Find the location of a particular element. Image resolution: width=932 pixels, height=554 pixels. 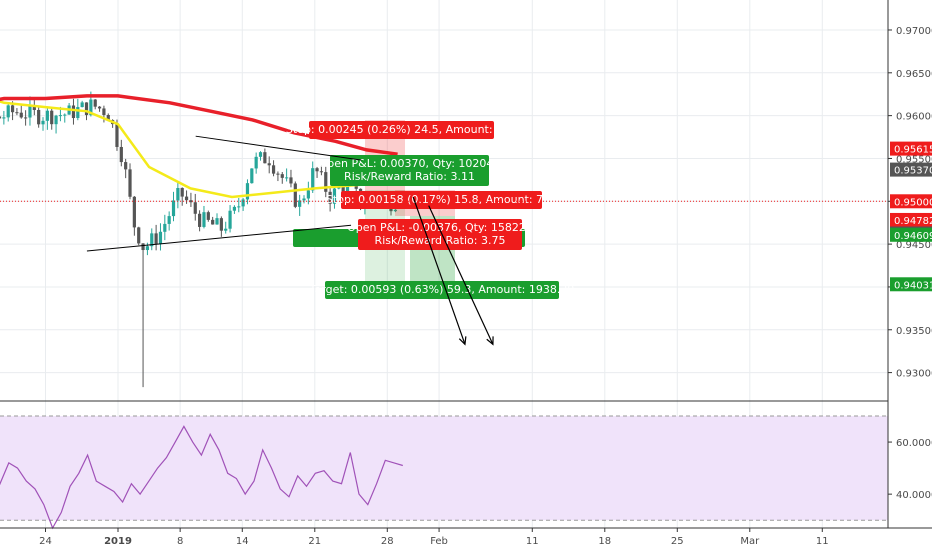

moving-averages is located at coordinates (199, 146).